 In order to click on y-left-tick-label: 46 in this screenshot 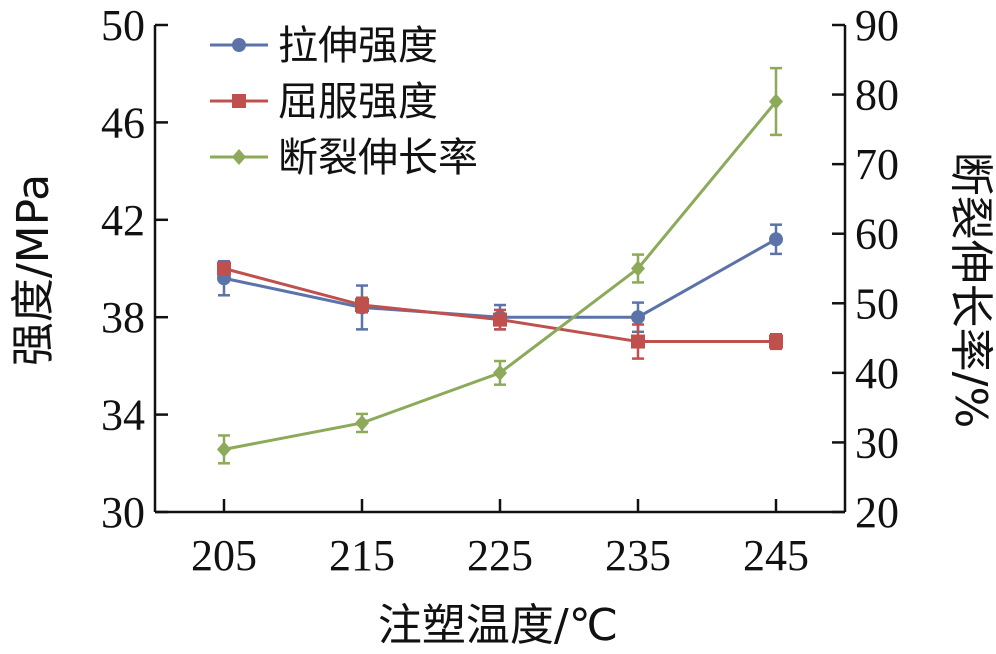, I will do `click(123, 122)`.